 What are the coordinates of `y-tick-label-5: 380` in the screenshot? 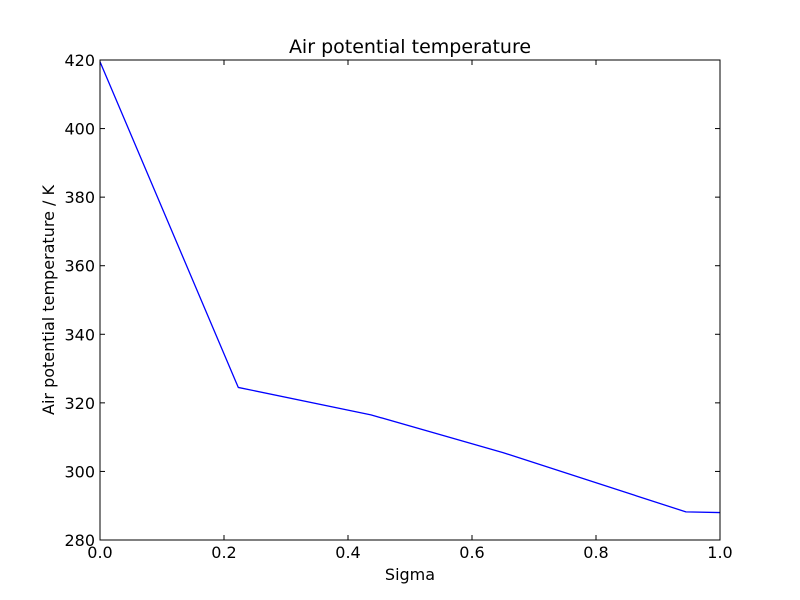 It's located at (79, 197).